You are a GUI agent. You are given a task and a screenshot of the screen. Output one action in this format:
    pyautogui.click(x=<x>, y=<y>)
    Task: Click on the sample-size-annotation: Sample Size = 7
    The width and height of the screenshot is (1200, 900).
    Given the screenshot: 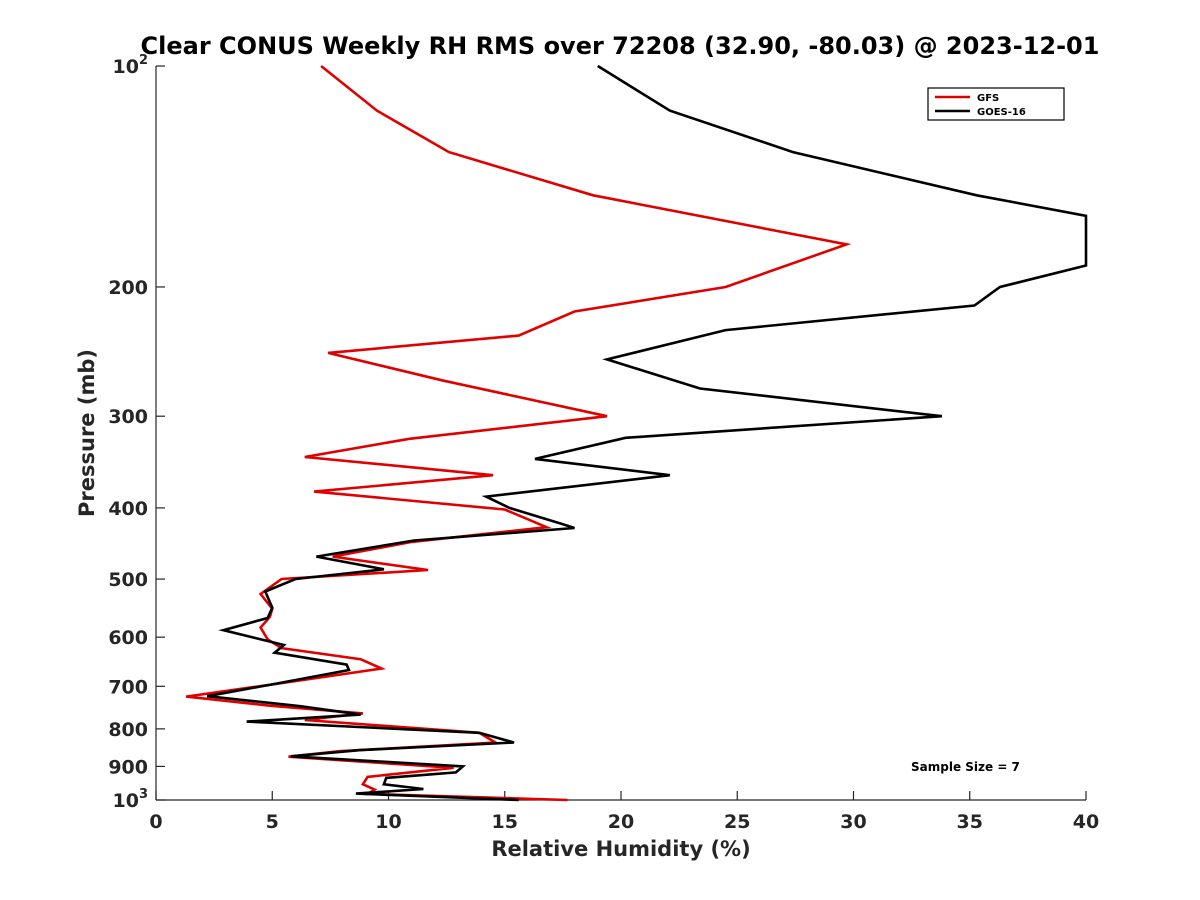 What is the action you would take?
    pyautogui.click(x=965, y=767)
    